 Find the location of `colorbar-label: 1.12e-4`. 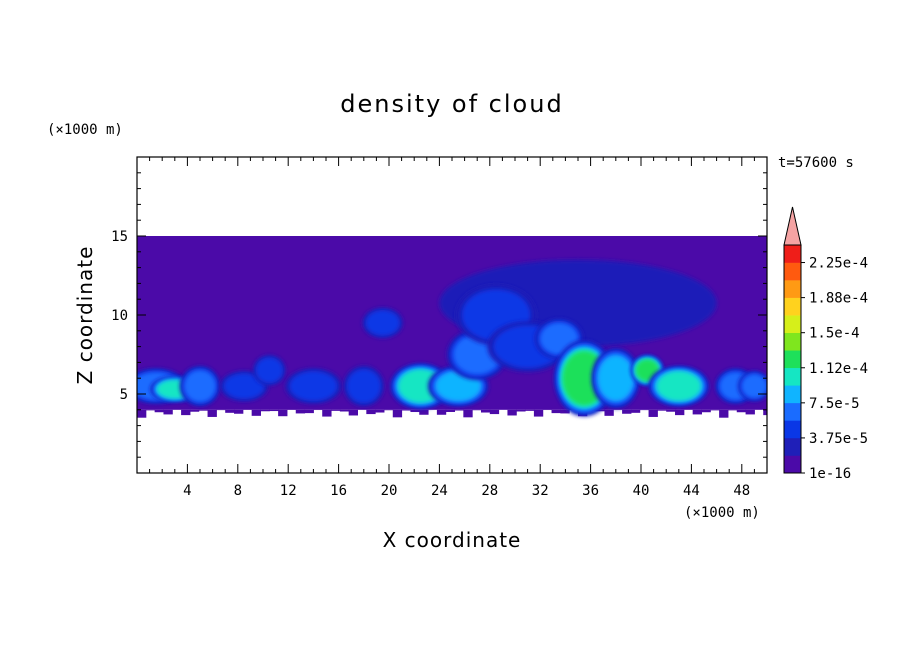

colorbar-label: 1.12e-4 is located at coordinates (838, 369).